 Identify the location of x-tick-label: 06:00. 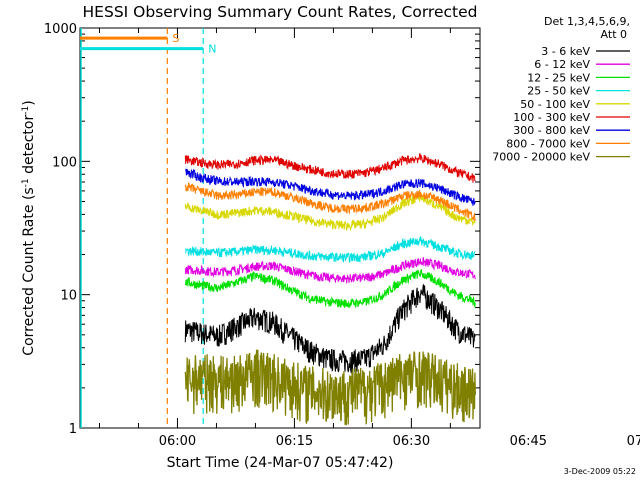
(177, 441).